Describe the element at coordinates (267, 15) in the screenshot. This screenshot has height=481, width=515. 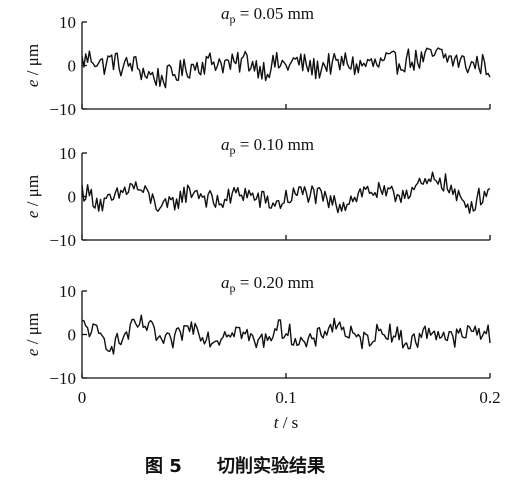
I see `panel-title: ap = 0.05 mm` at that location.